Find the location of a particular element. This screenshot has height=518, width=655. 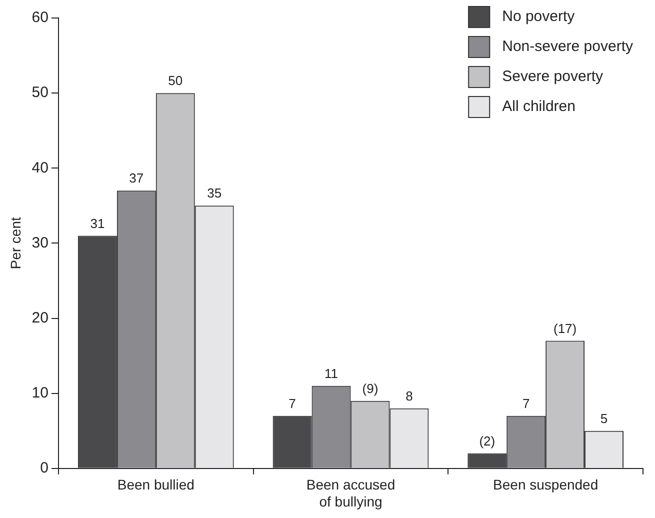

data-label: (9) is located at coordinates (370, 388).